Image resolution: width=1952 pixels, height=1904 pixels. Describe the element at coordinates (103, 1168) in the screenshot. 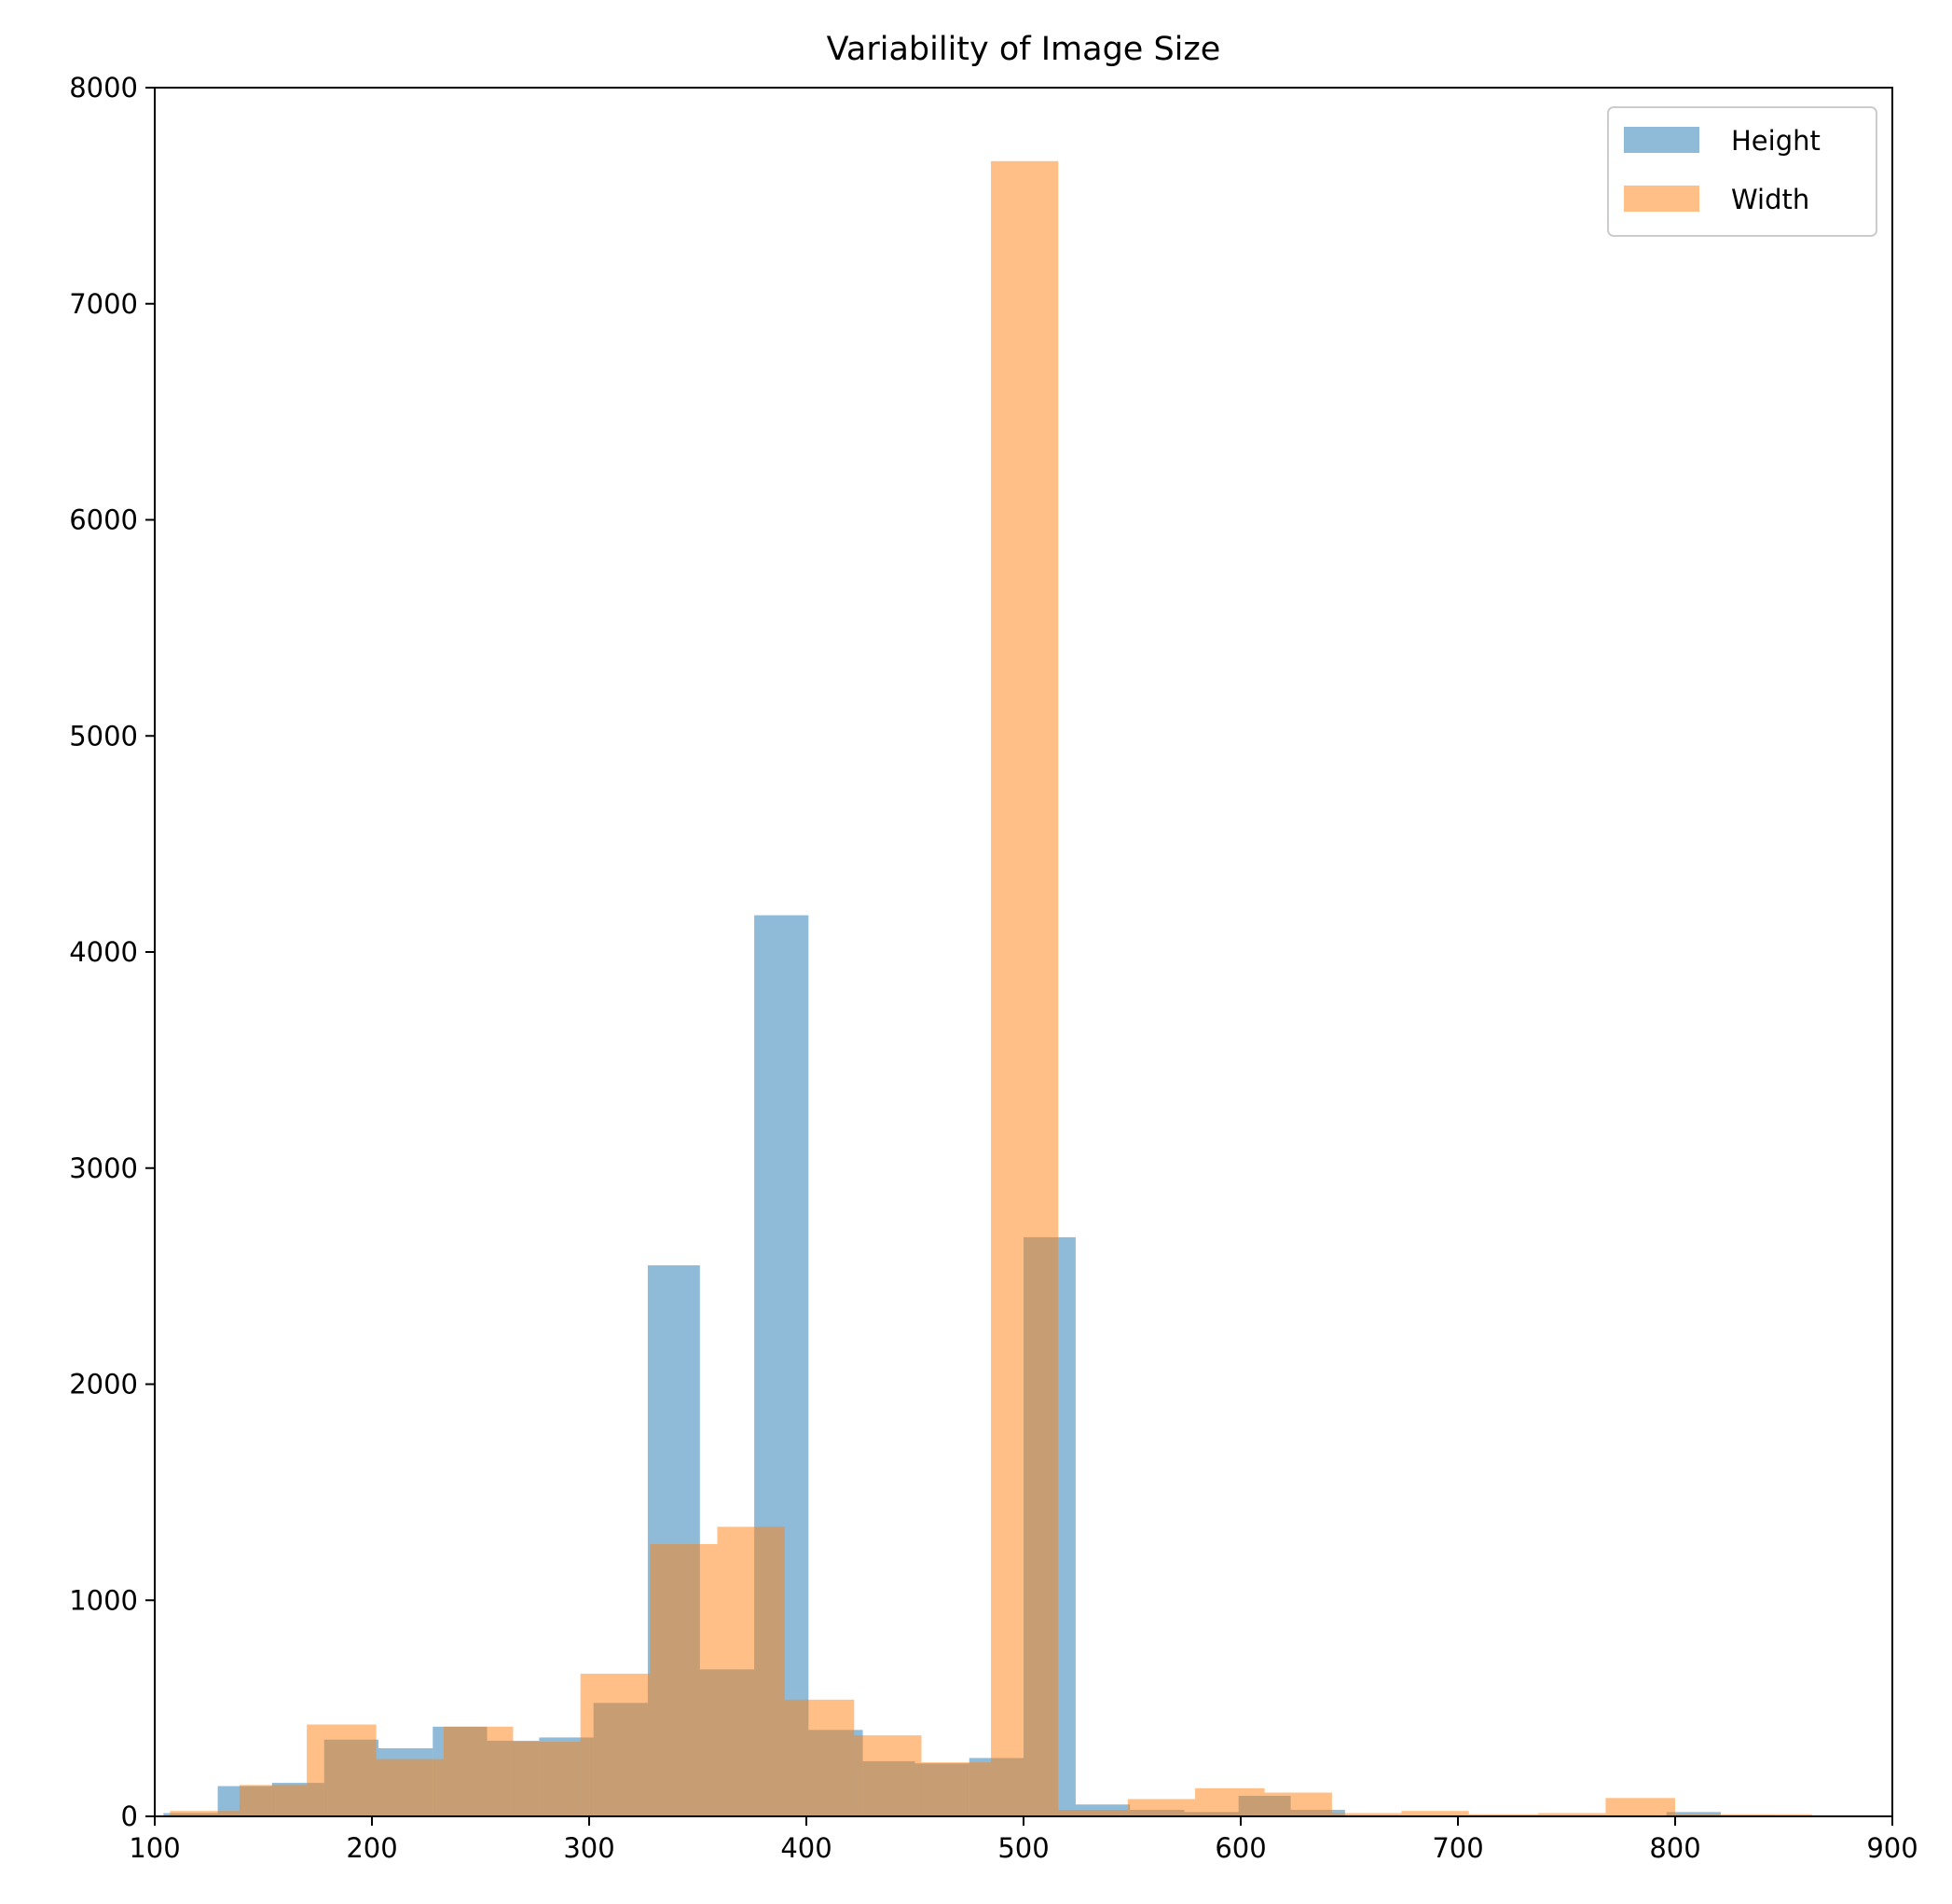

I see `y-tick-label: 3000` at that location.